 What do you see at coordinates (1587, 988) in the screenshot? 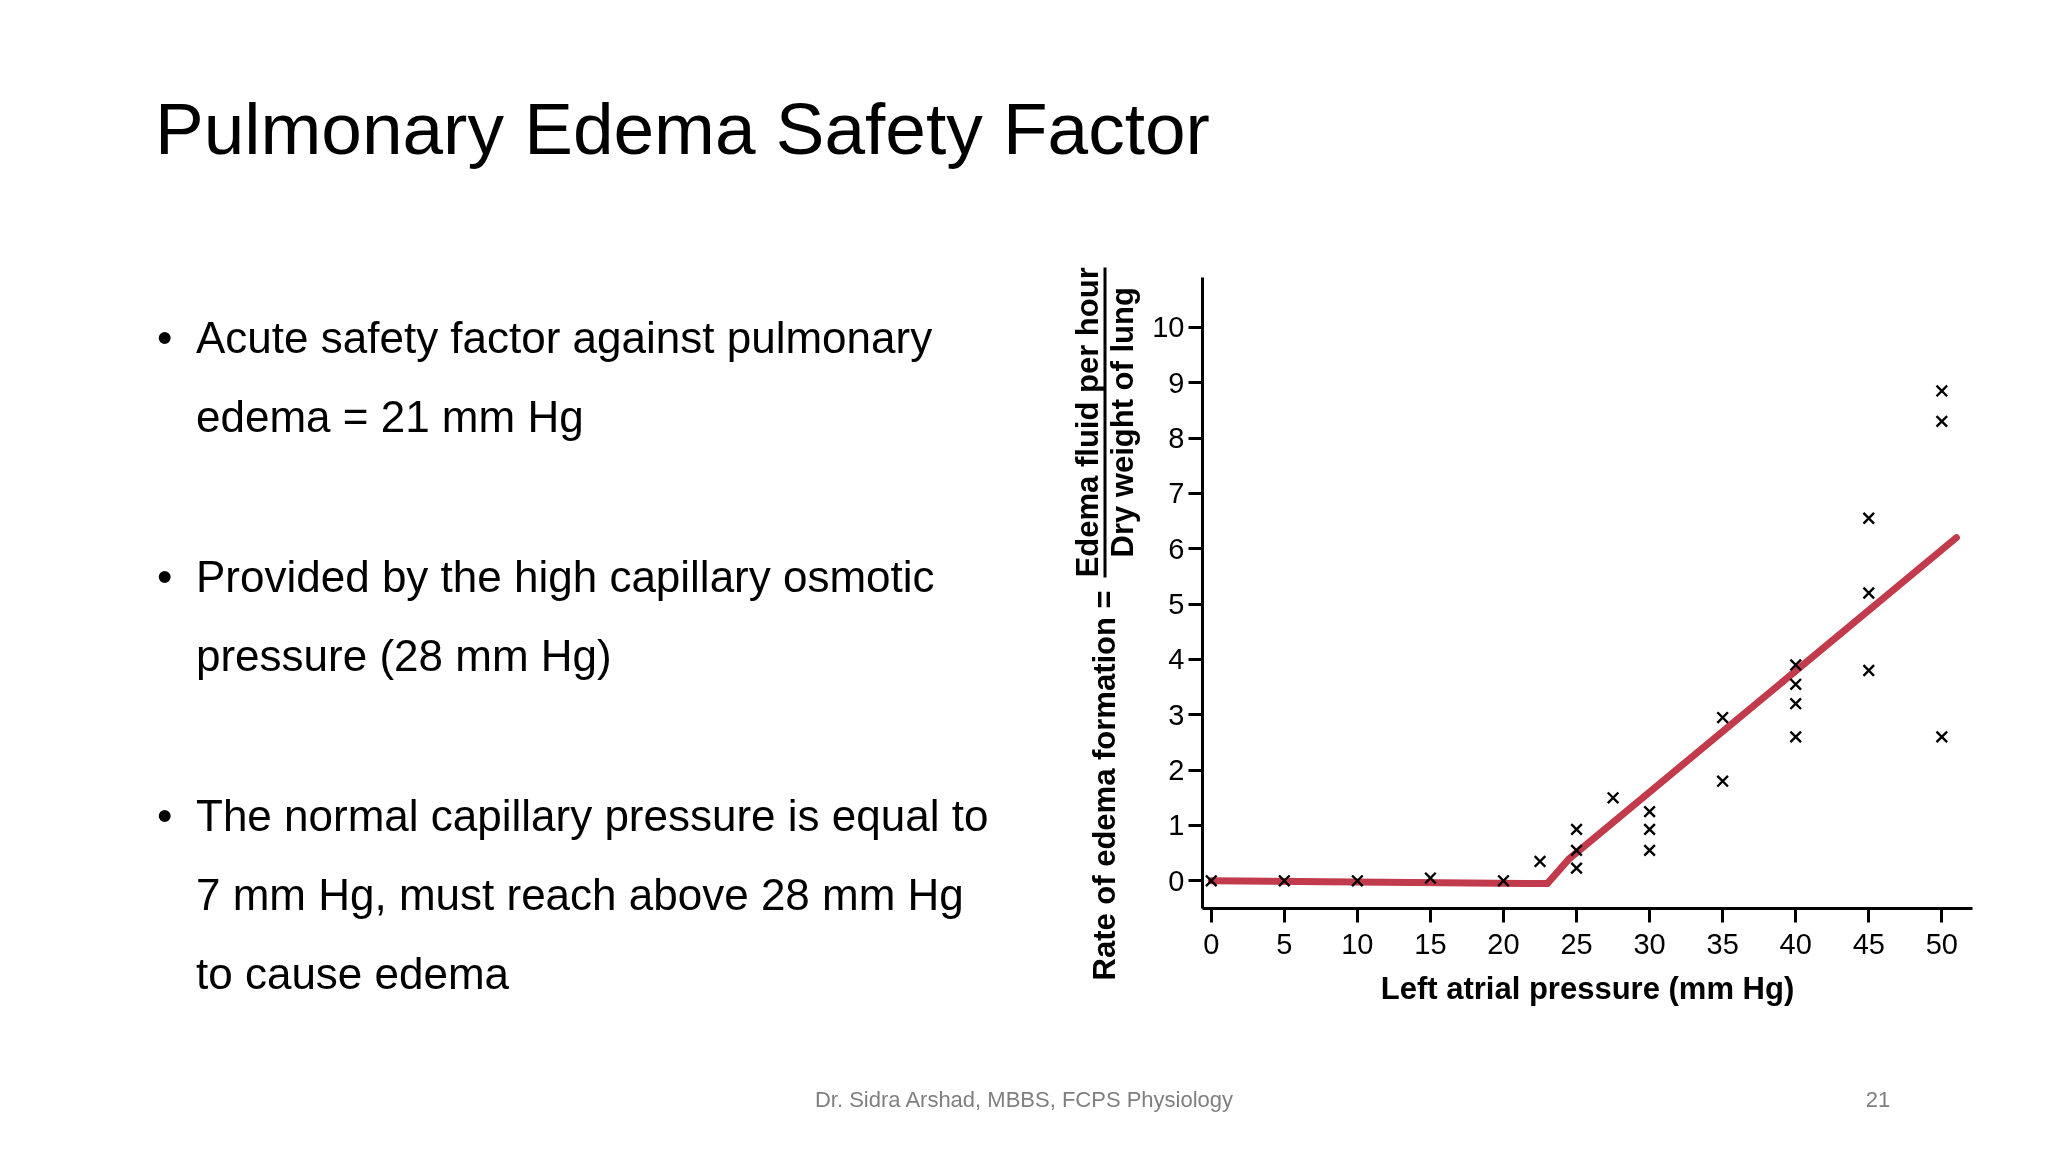
I see `x-axis-title: Left atrial pressure (mm Hg)` at bounding box center [1587, 988].